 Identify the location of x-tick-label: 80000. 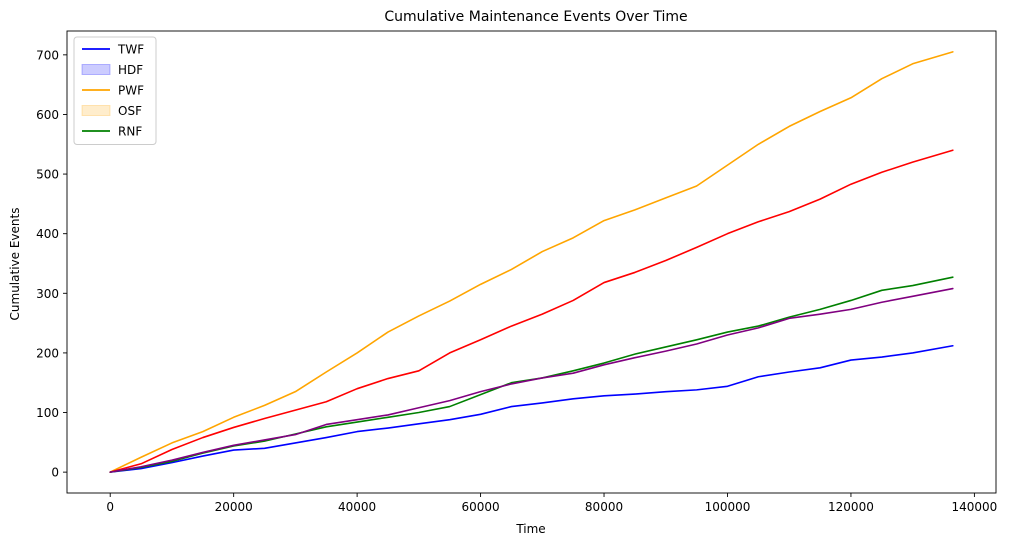
(604, 507).